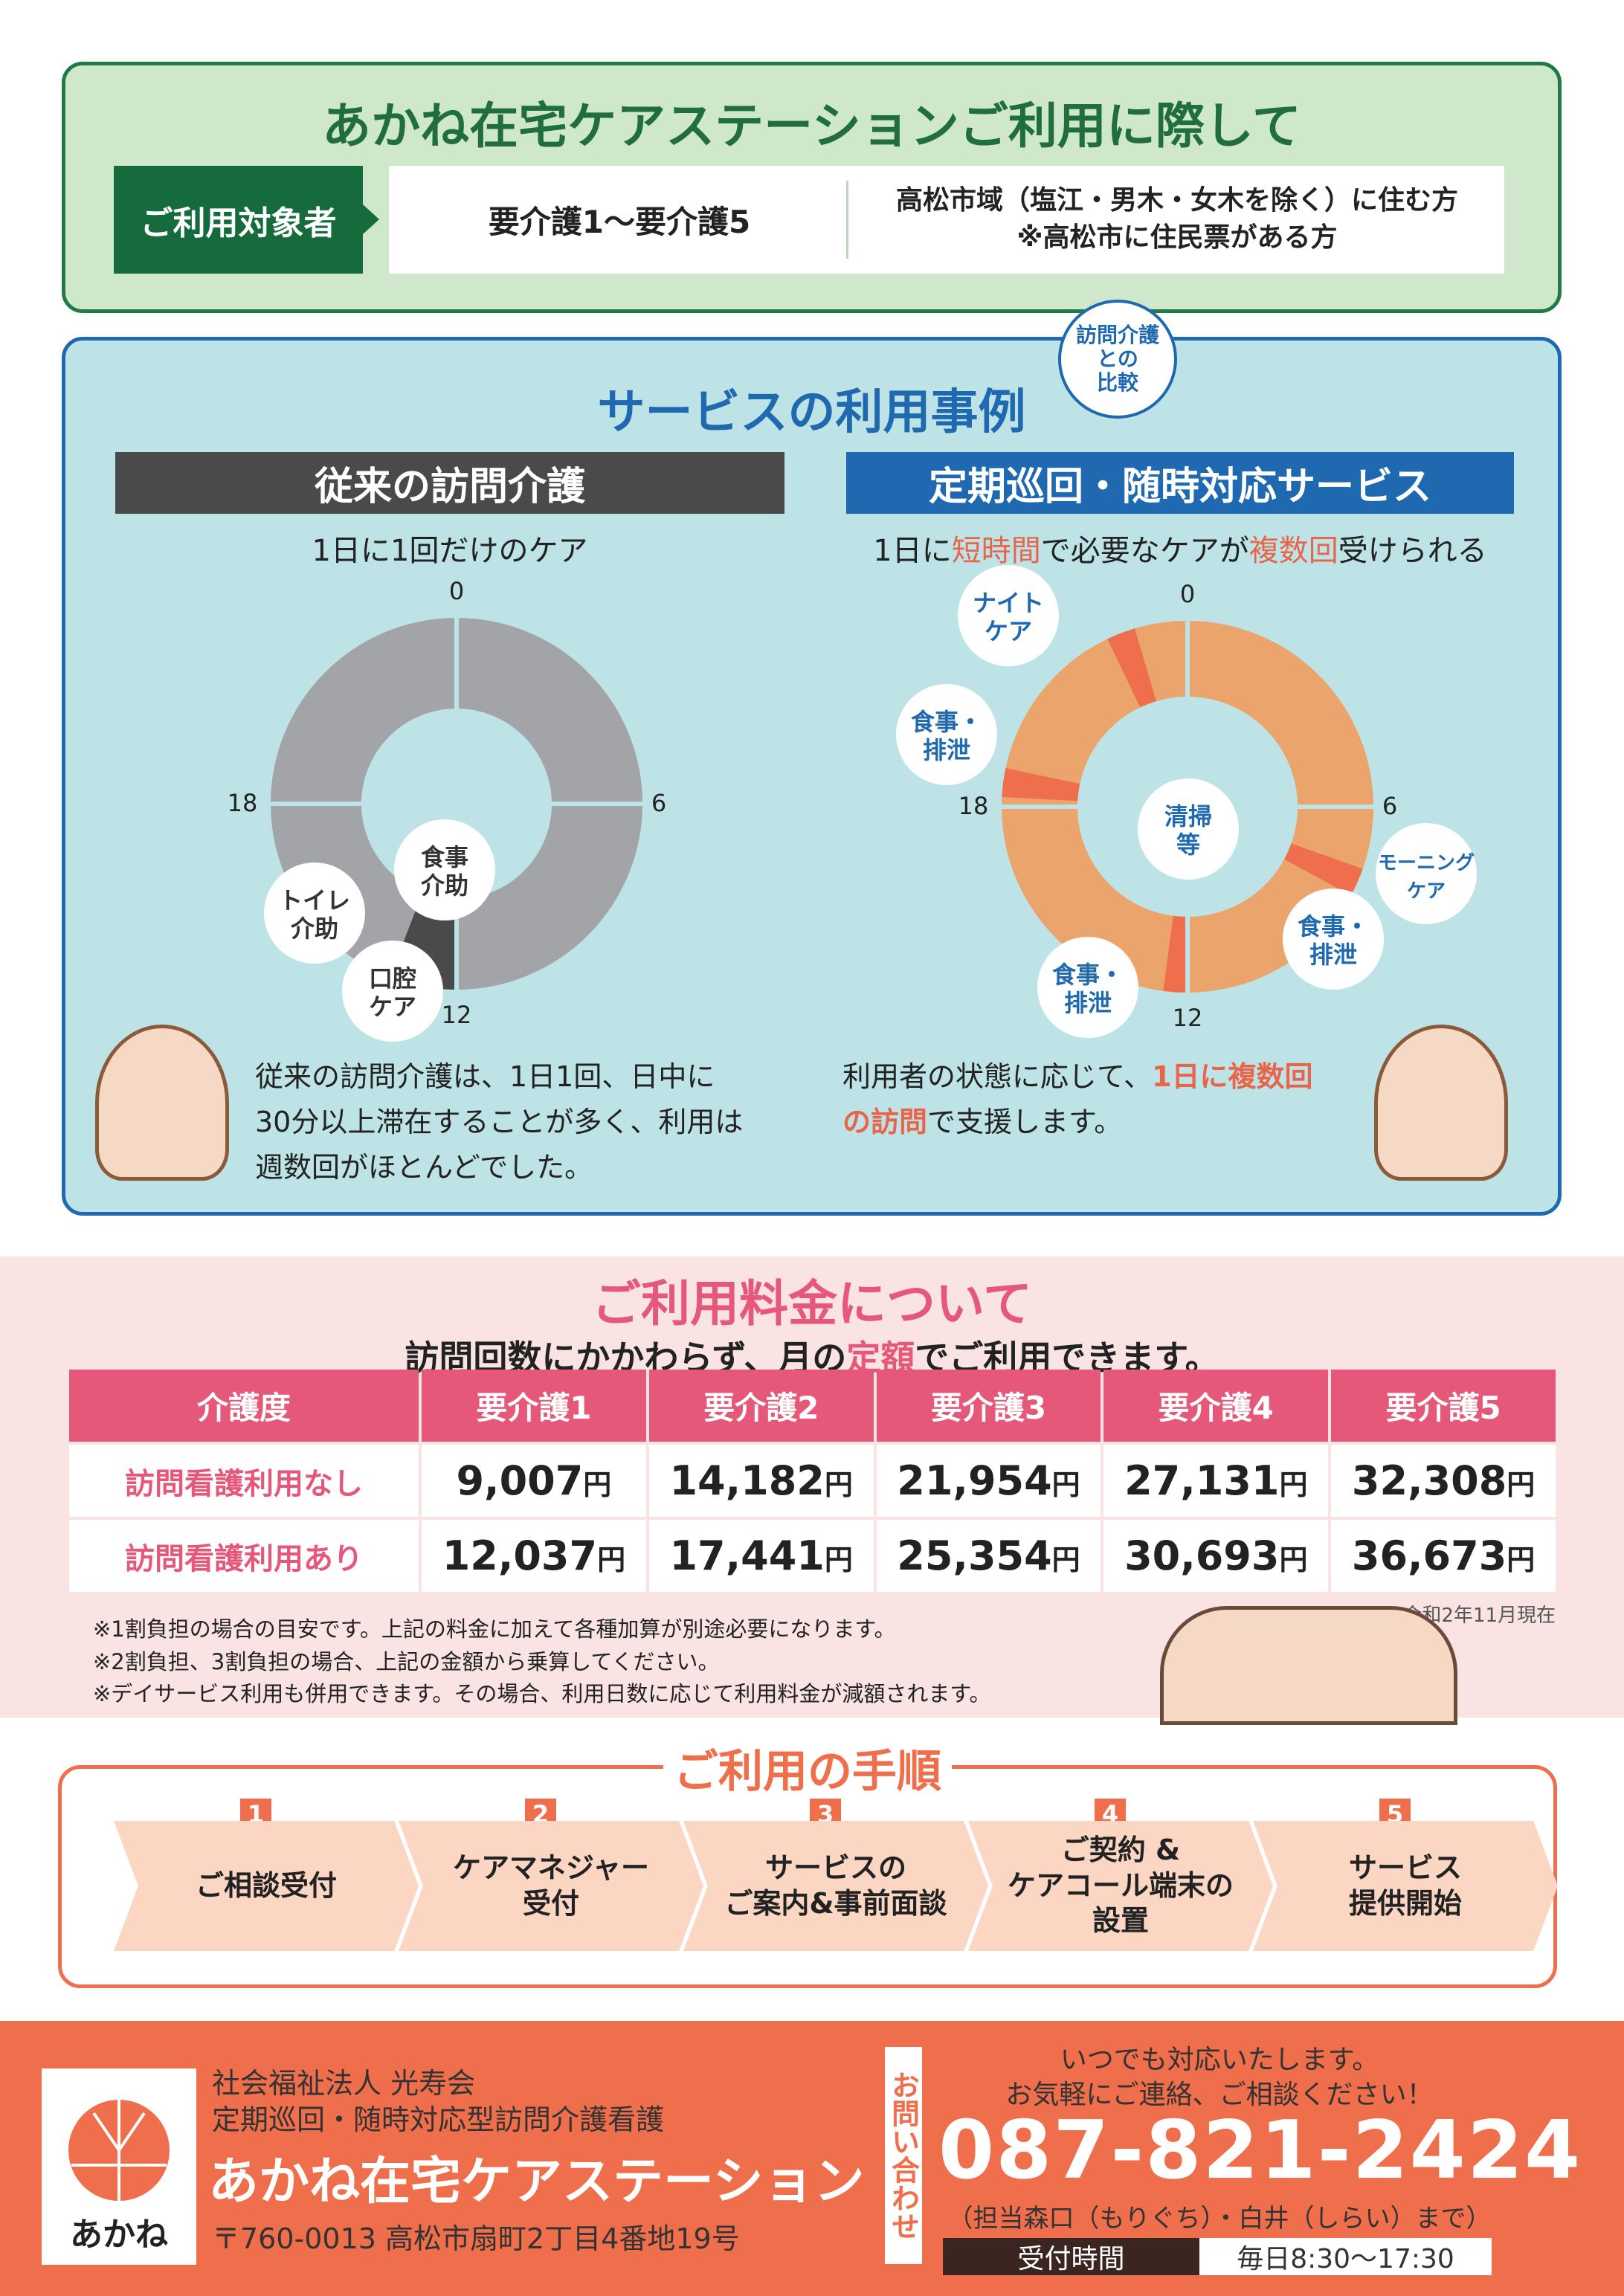 This screenshot has width=1624, height=2296. I want to click on right-hour-tick: 6, so click(1389, 806).